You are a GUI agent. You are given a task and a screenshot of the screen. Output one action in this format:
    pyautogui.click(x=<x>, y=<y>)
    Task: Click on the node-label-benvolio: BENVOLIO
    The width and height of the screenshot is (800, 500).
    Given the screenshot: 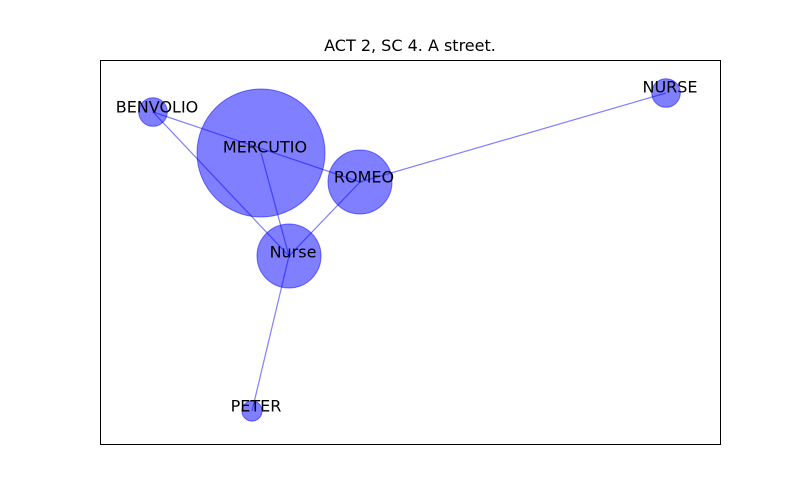 What is the action you would take?
    pyautogui.click(x=157, y=107)
    